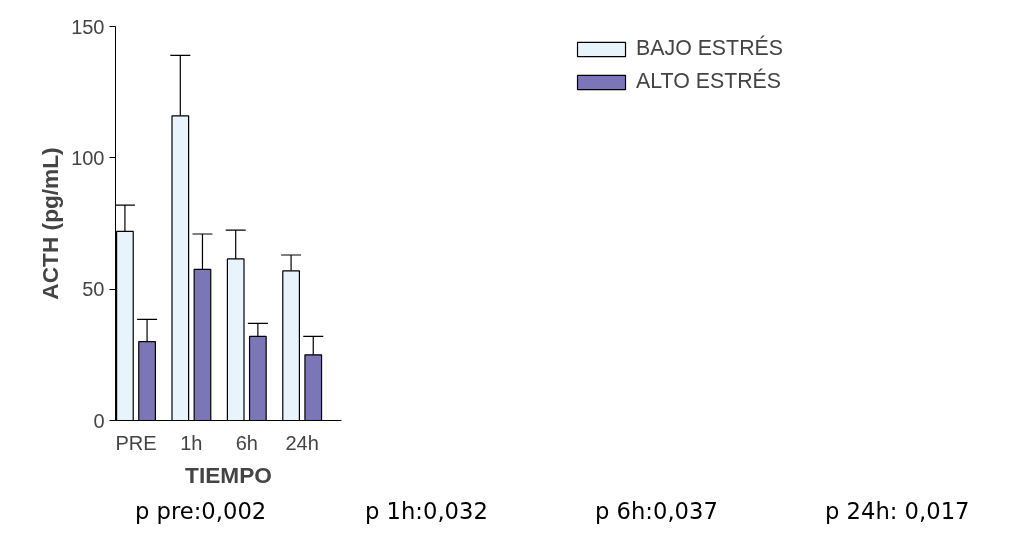  I want to click on text: p 1h:0,032, so click(426, 511).